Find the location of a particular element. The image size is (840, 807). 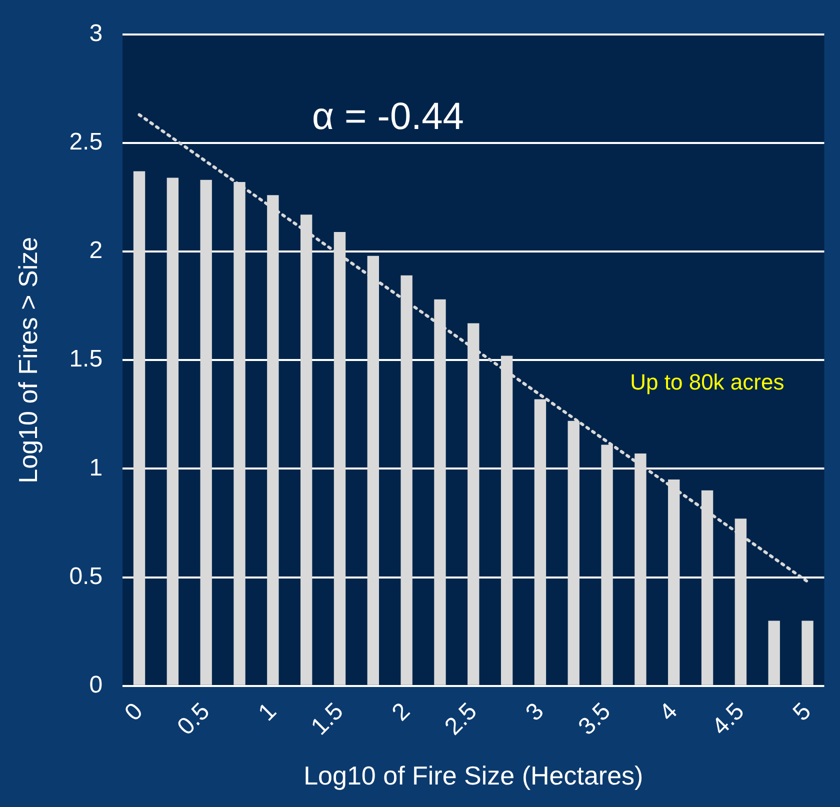

y-tick-label: 2 is located at coordinates (96, 250).